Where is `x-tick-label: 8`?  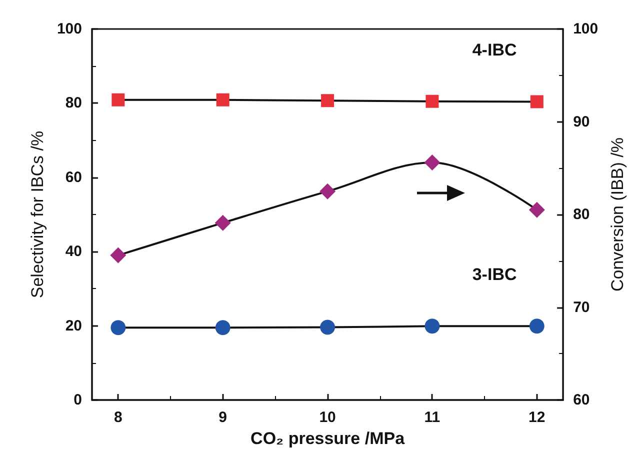 x-tick-label: 8 is located at coordinates (118, 417).